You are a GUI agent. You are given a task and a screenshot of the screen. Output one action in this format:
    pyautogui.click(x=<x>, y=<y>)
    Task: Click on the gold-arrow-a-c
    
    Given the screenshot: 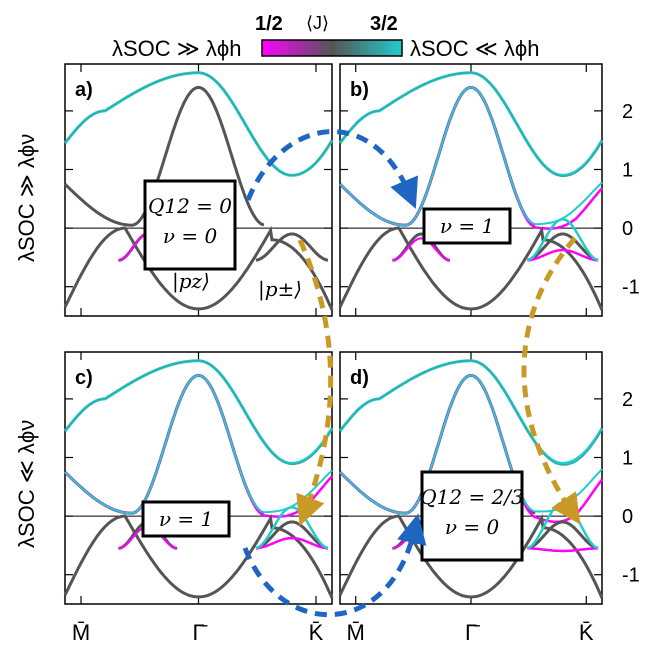 What is the action you would take?
    pyautogui.click(x=315, y=382)
    